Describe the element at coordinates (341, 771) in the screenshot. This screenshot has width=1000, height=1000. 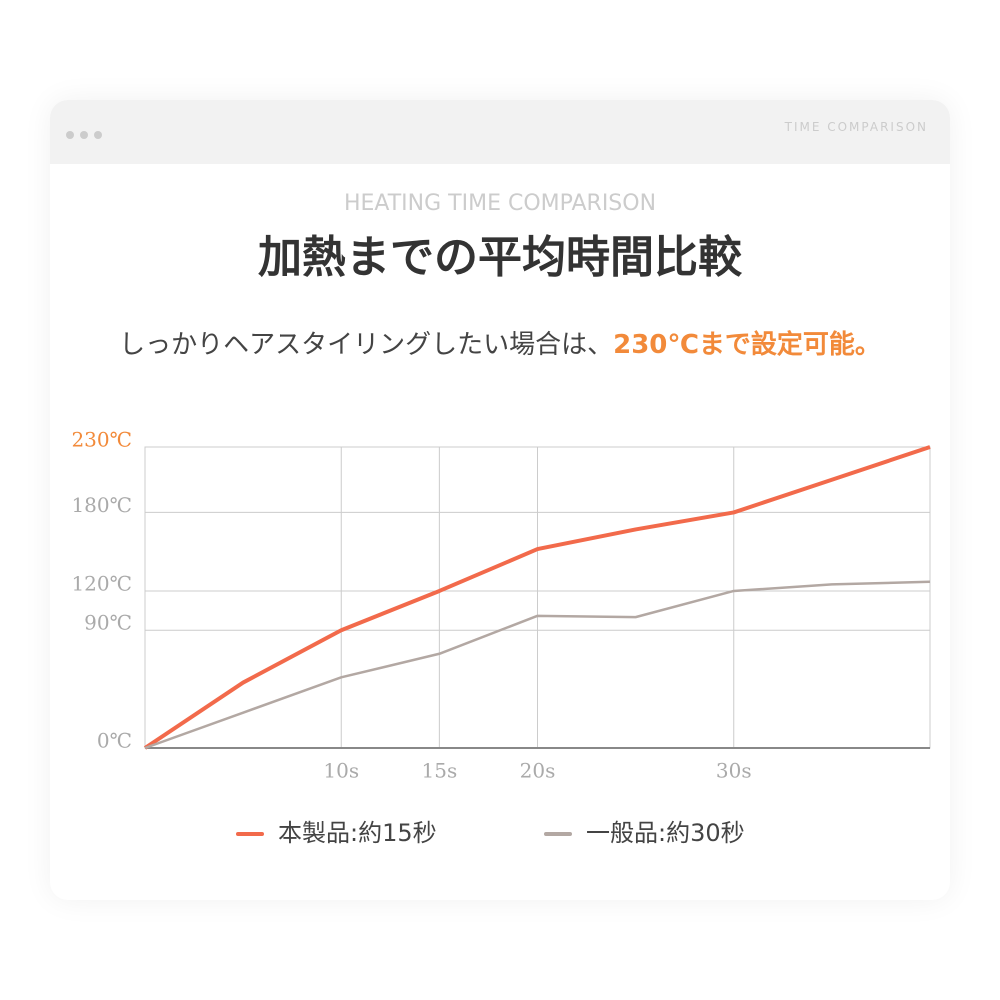
I see `x-tick-label: 10s` at that location.